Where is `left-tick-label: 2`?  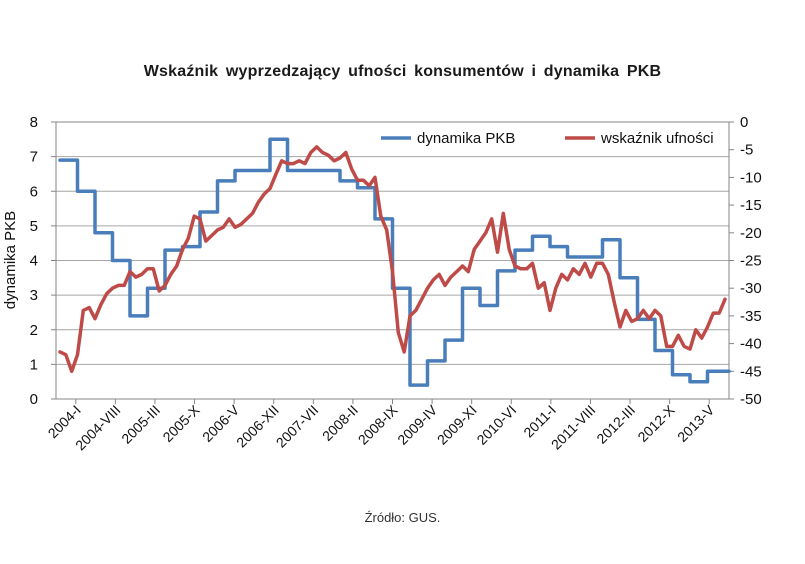
left-tick-label: 2 is located at coordinates (34, 330).